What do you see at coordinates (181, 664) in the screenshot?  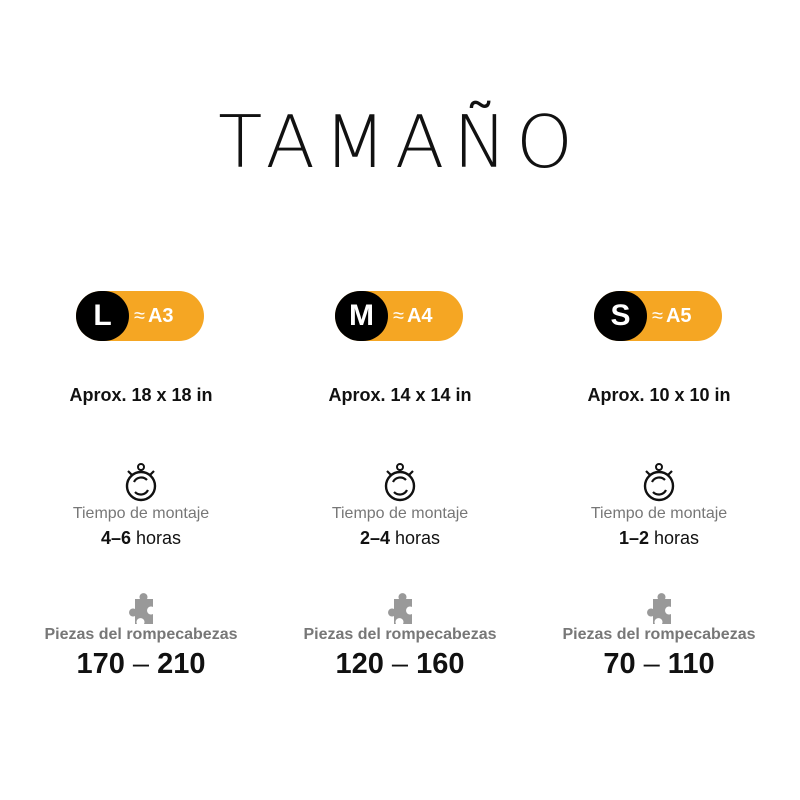 I see `pieces-max: 210` at bounding box center [181, 664].